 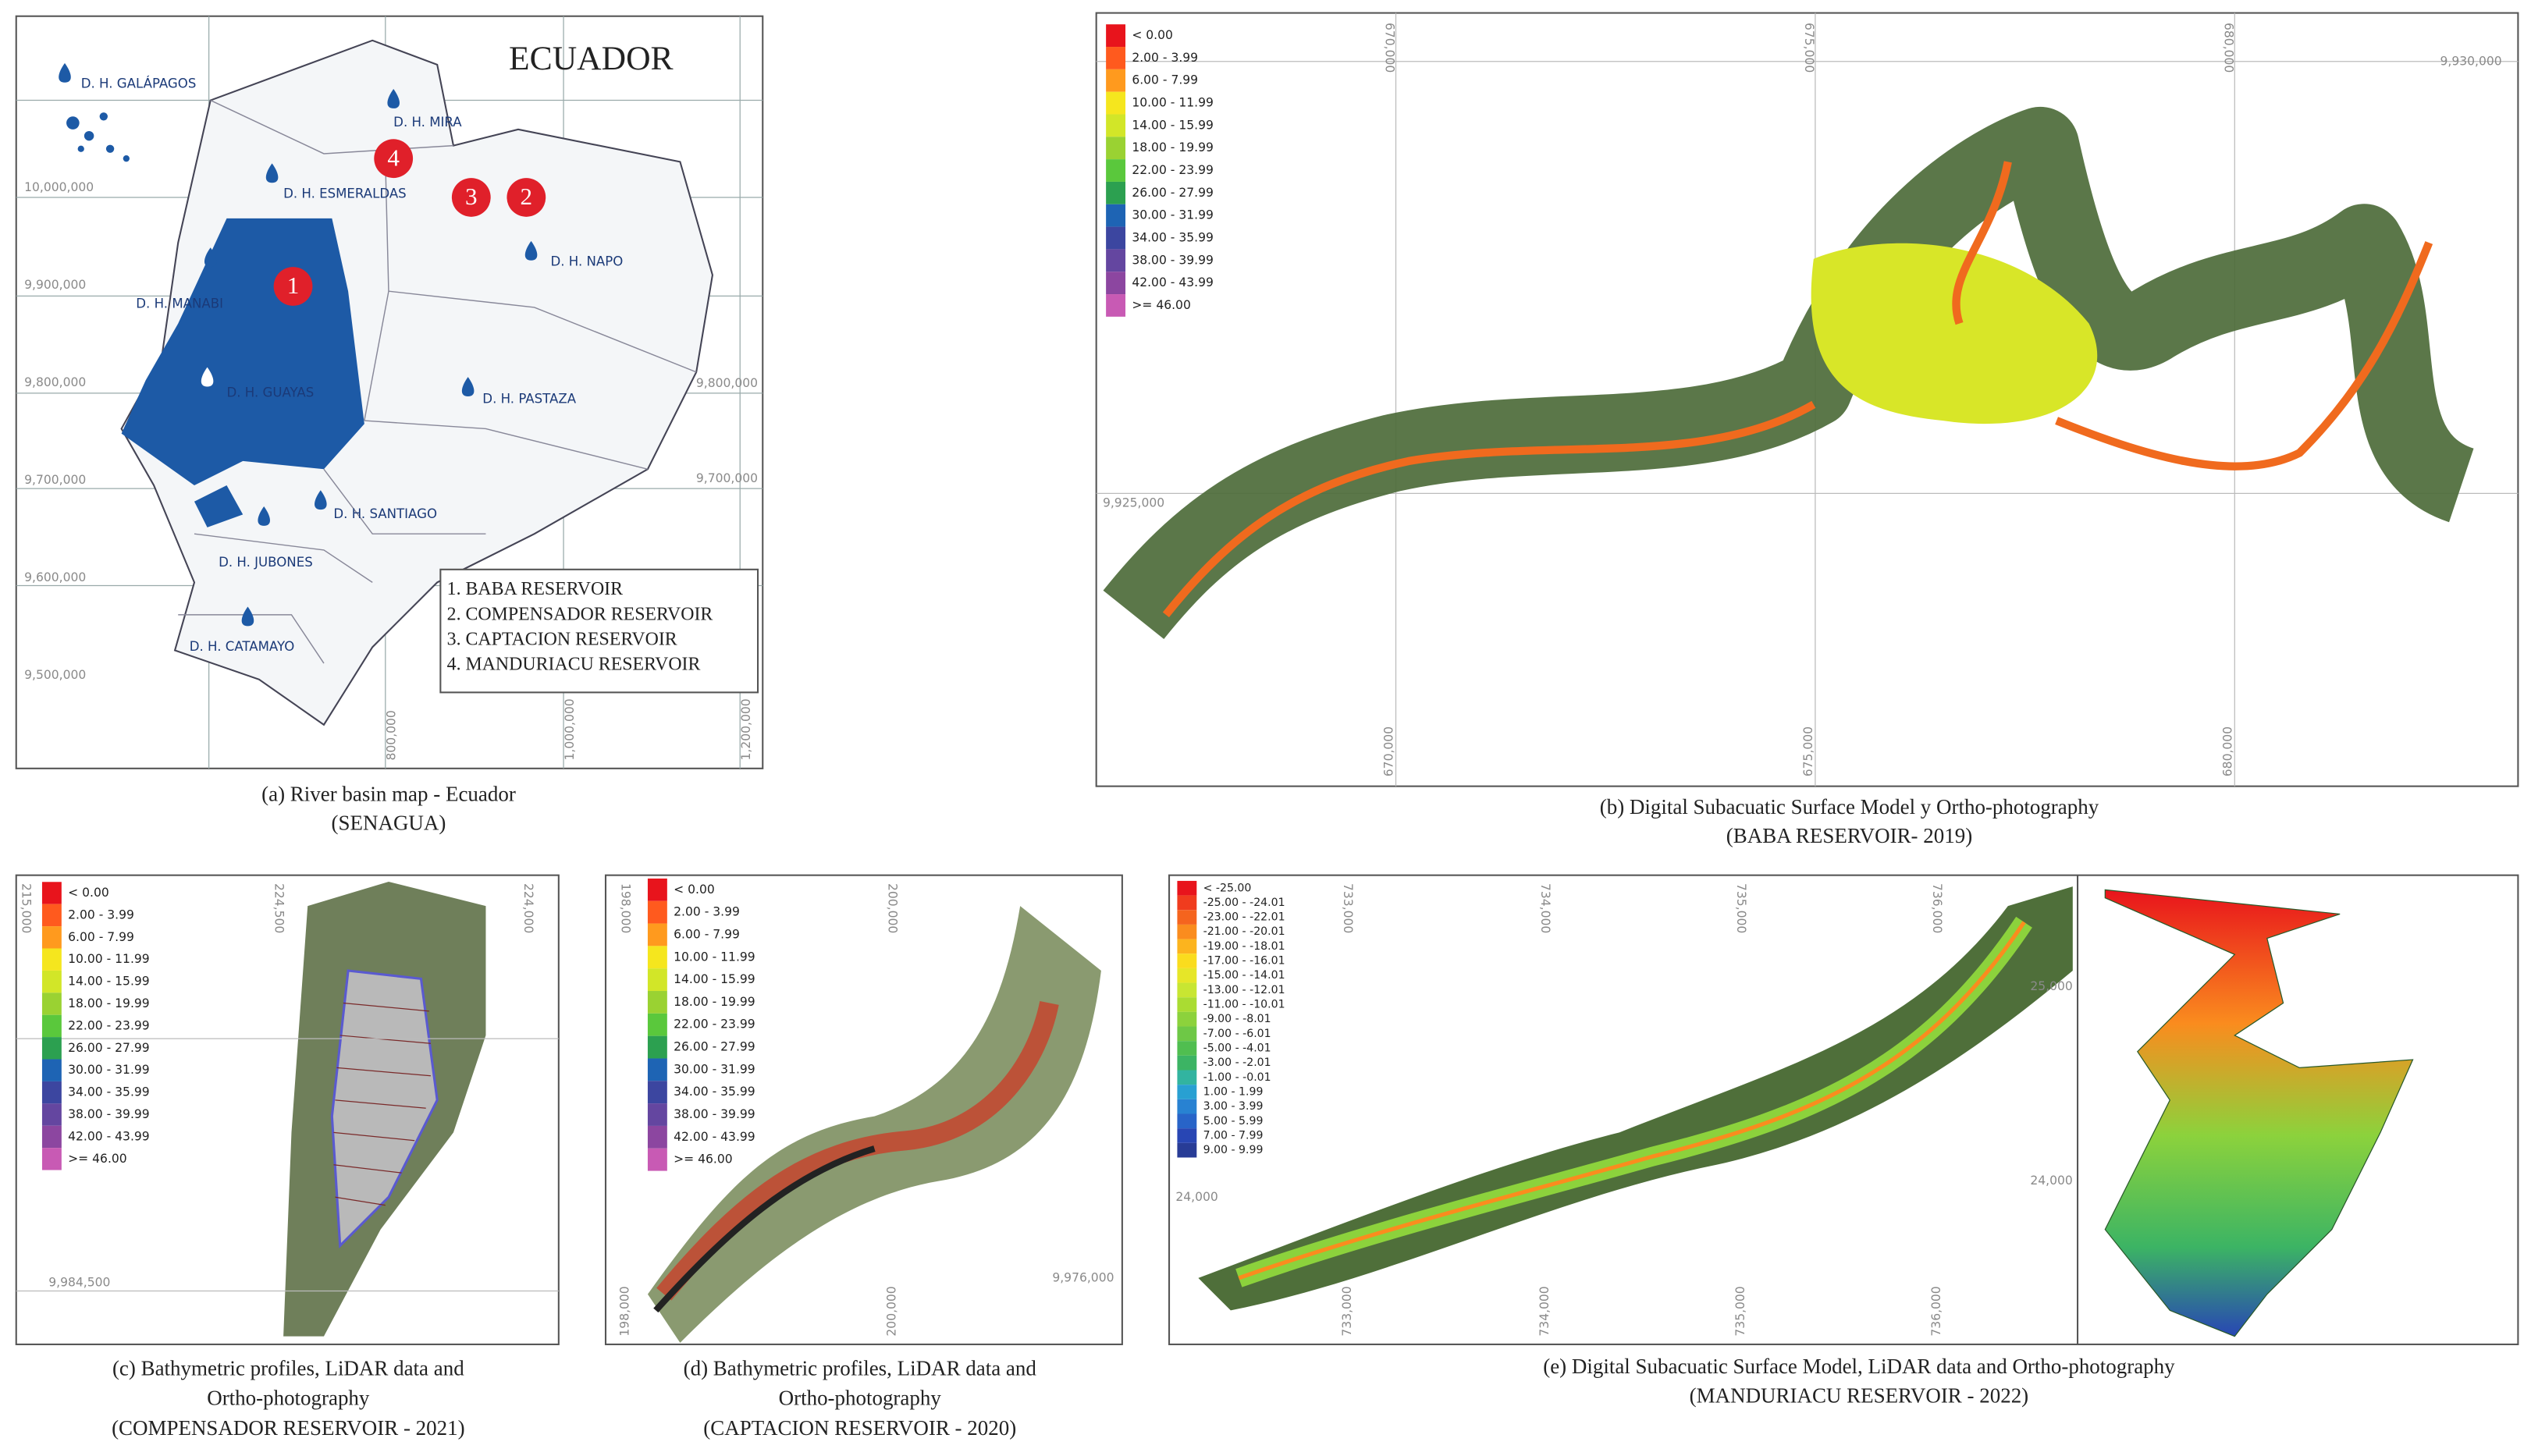 I want to click on profiles-c, so click(x=382, y=1104).